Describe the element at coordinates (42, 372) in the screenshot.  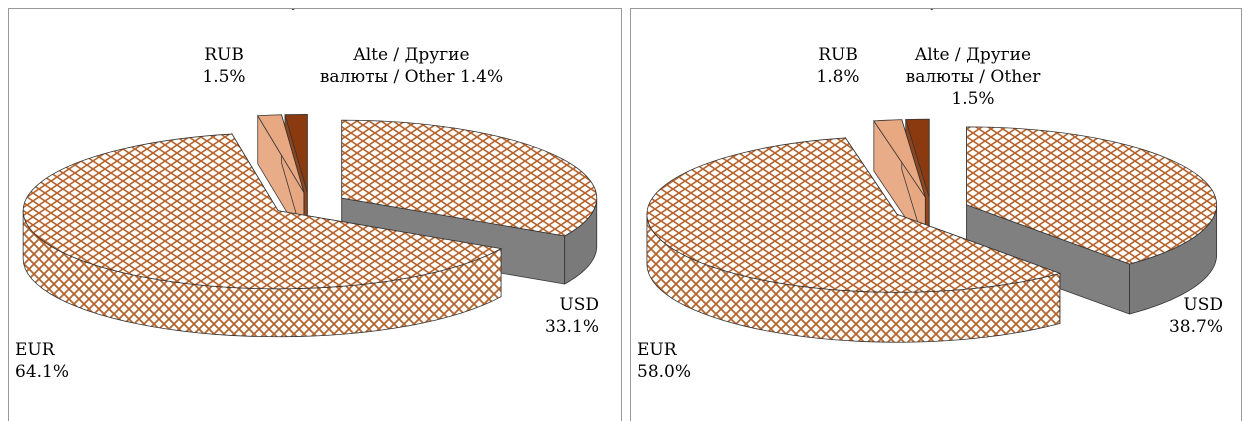
I see `label-value: 64.1%` at that location.